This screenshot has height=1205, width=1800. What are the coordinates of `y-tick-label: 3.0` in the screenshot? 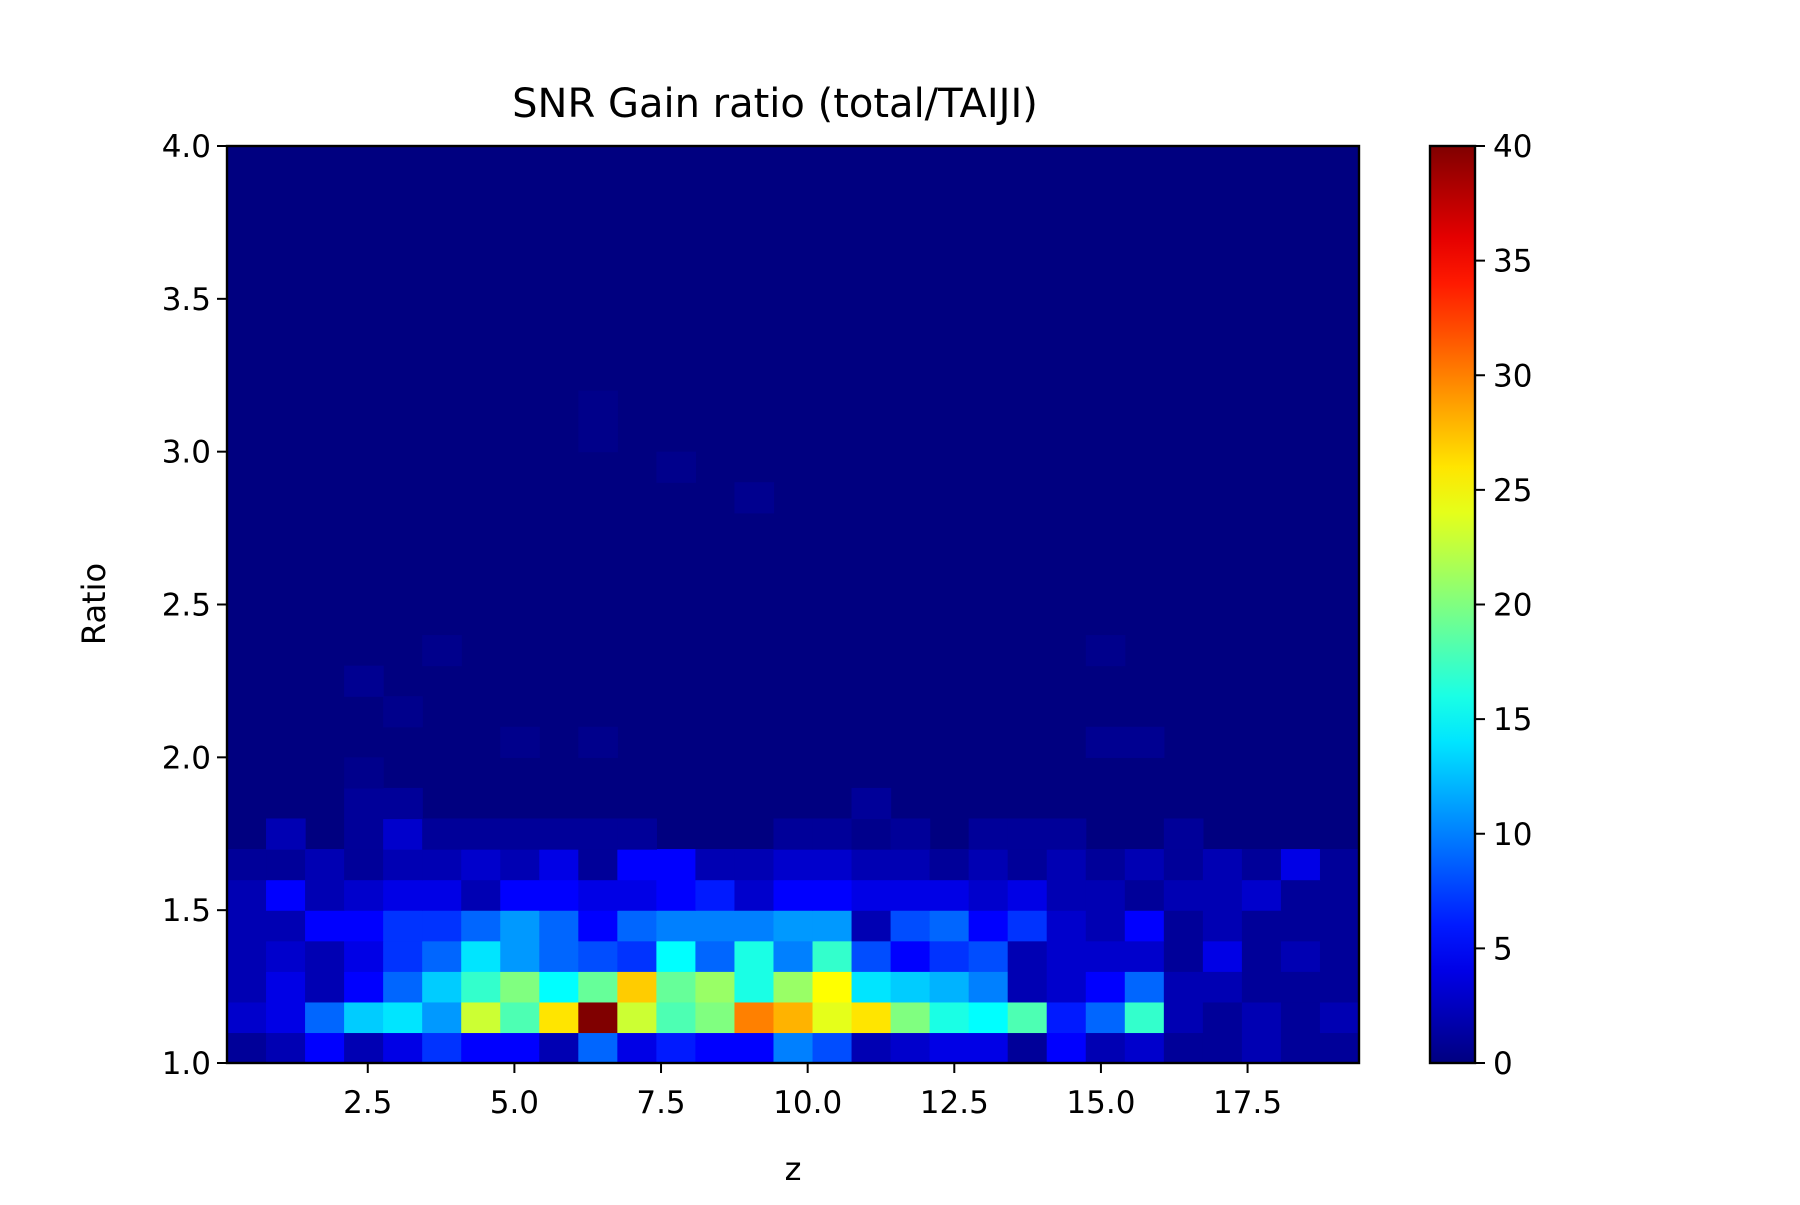 It's located at (186, 453).